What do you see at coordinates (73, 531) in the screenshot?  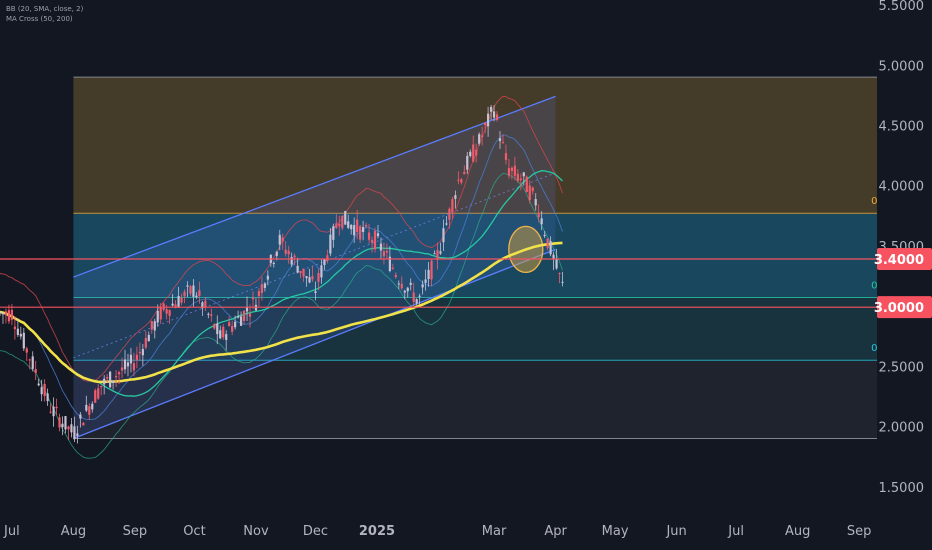 I see `x-tick-label-1: Aug` at bounding box center [73, 531].